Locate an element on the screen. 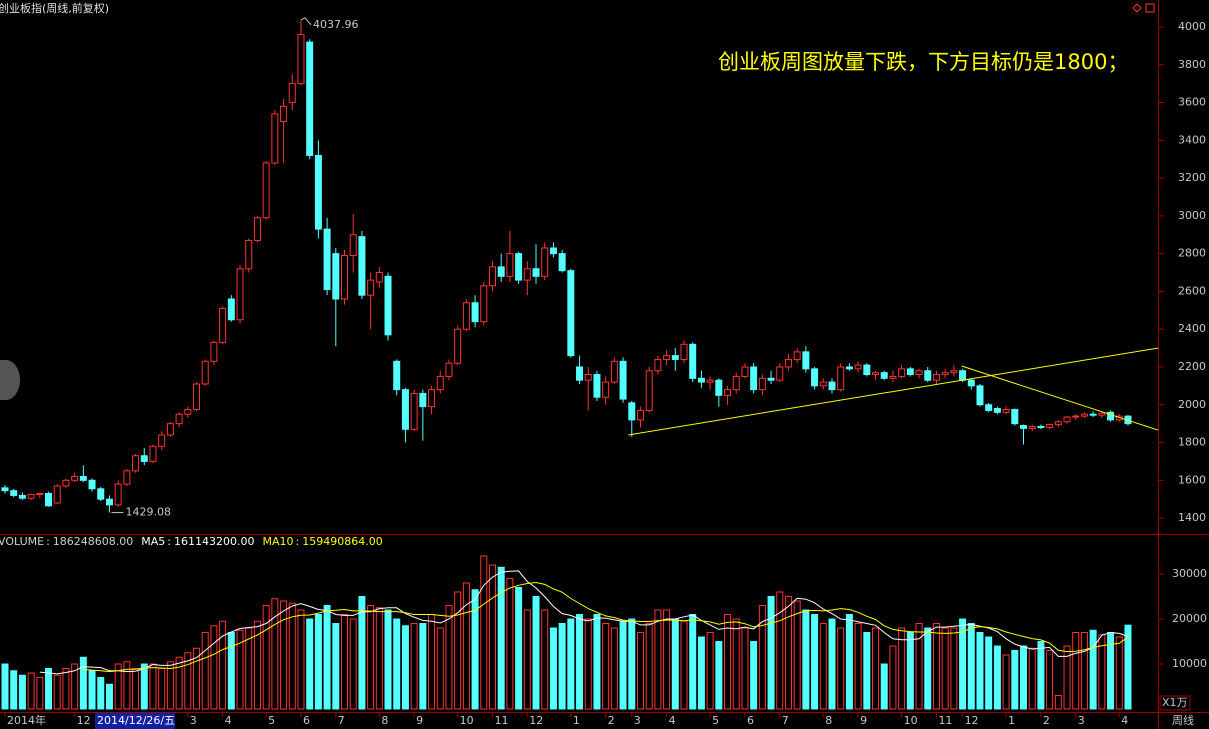 This screenshot has height=729, width=1209. unit-box is located at coordinates (1175, 703).